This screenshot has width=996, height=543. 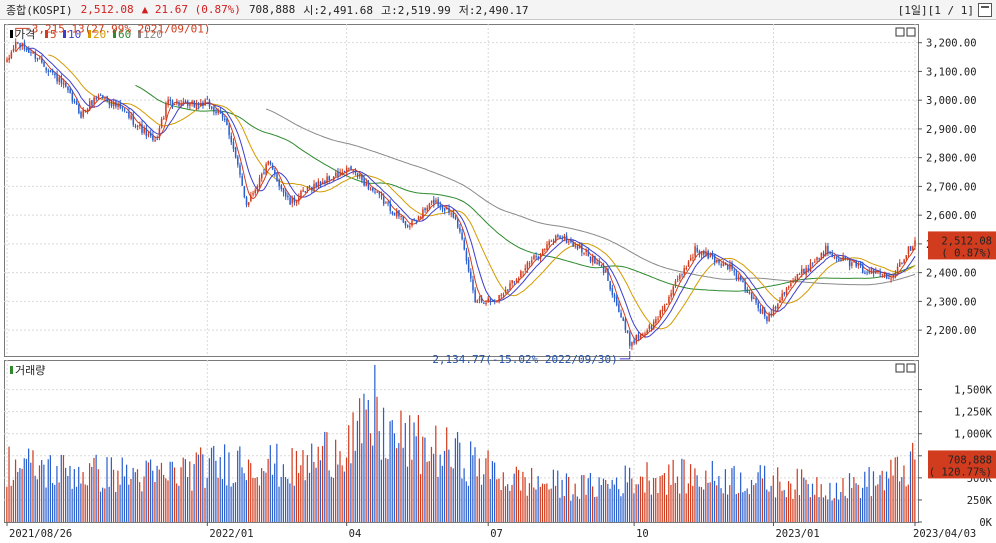 I want to click on price-tick-label: 2,400.00, so click(x=951, y=274).